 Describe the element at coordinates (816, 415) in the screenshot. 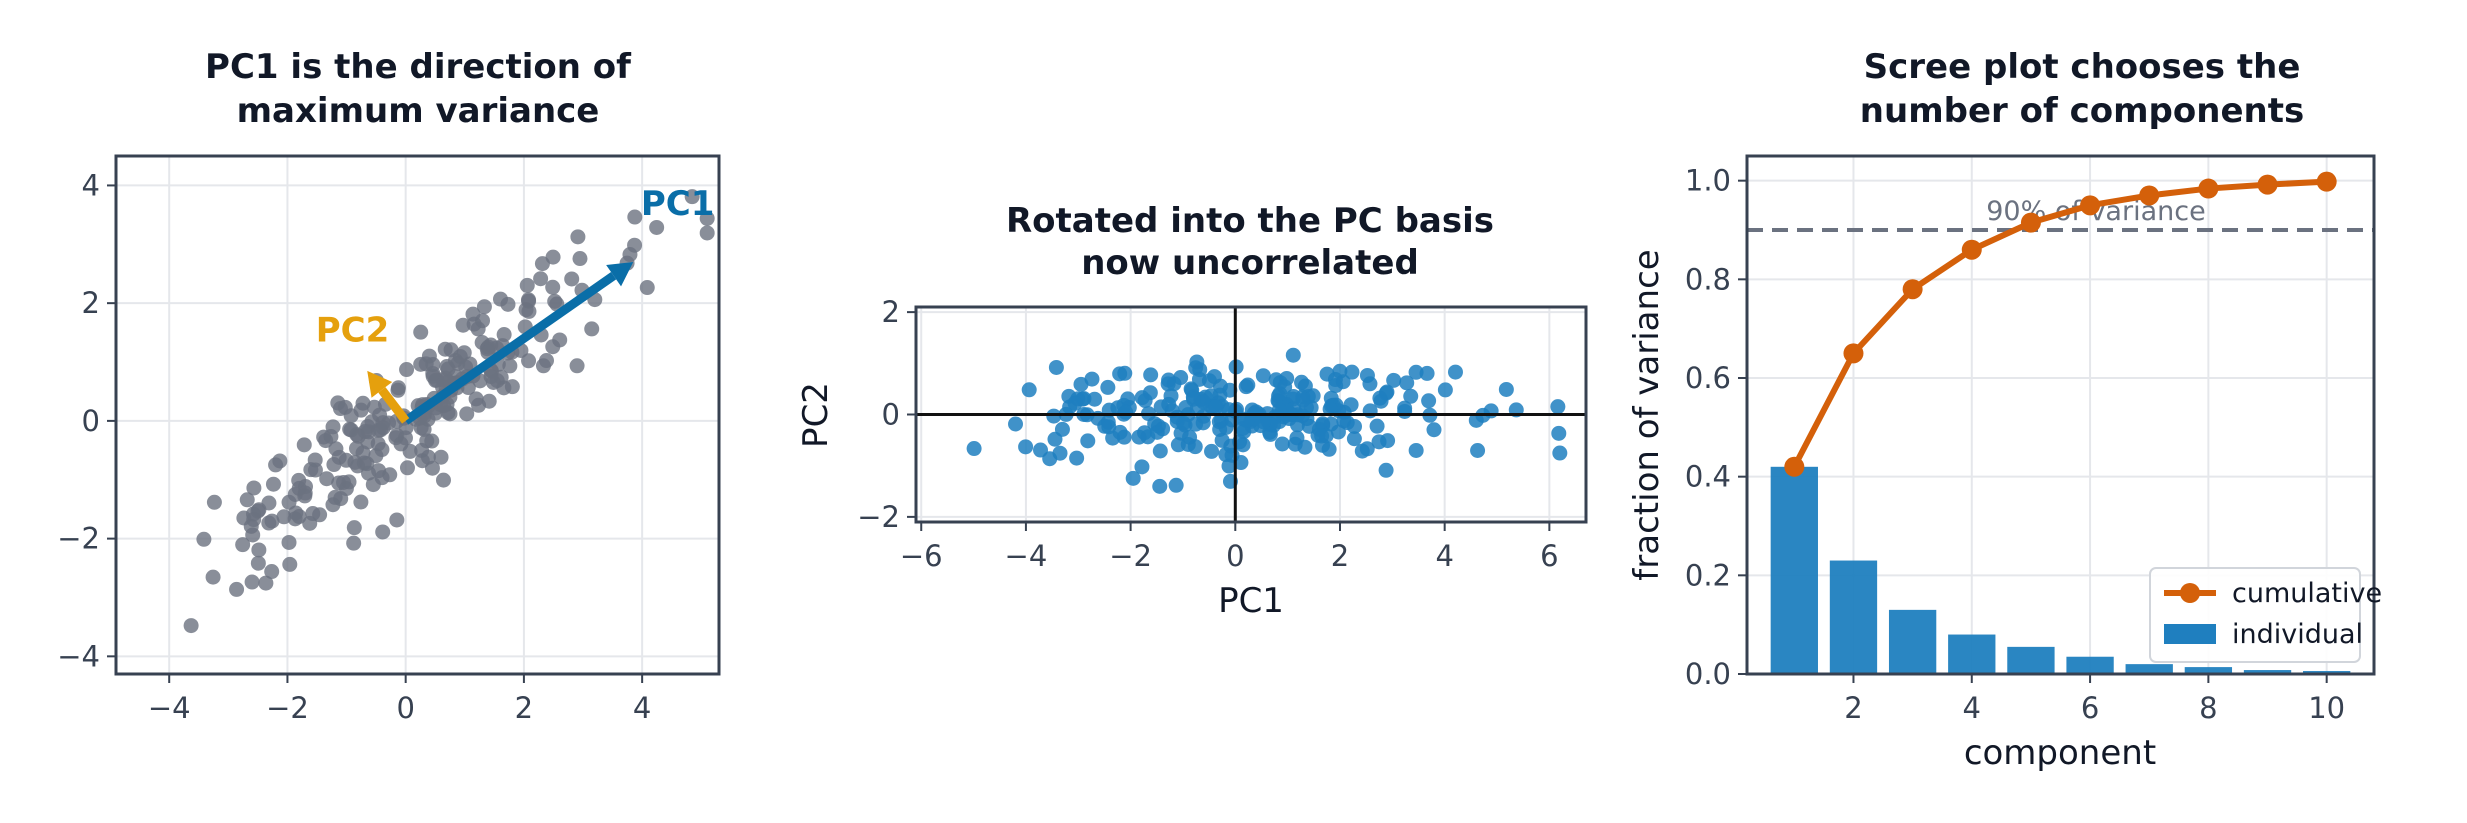

I see `panel2-ylabel: PC2` at that location.